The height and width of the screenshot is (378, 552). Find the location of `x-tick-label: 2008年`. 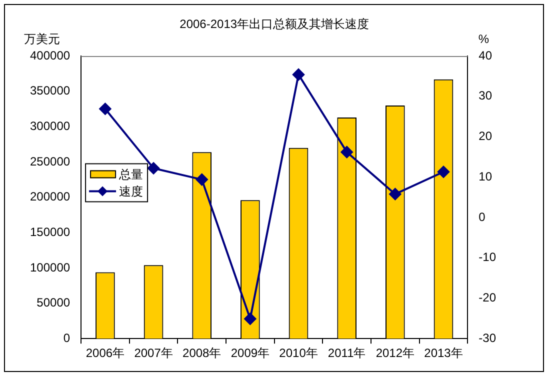

x-tick-label: 2008年 is located at coordinates (202, 353).